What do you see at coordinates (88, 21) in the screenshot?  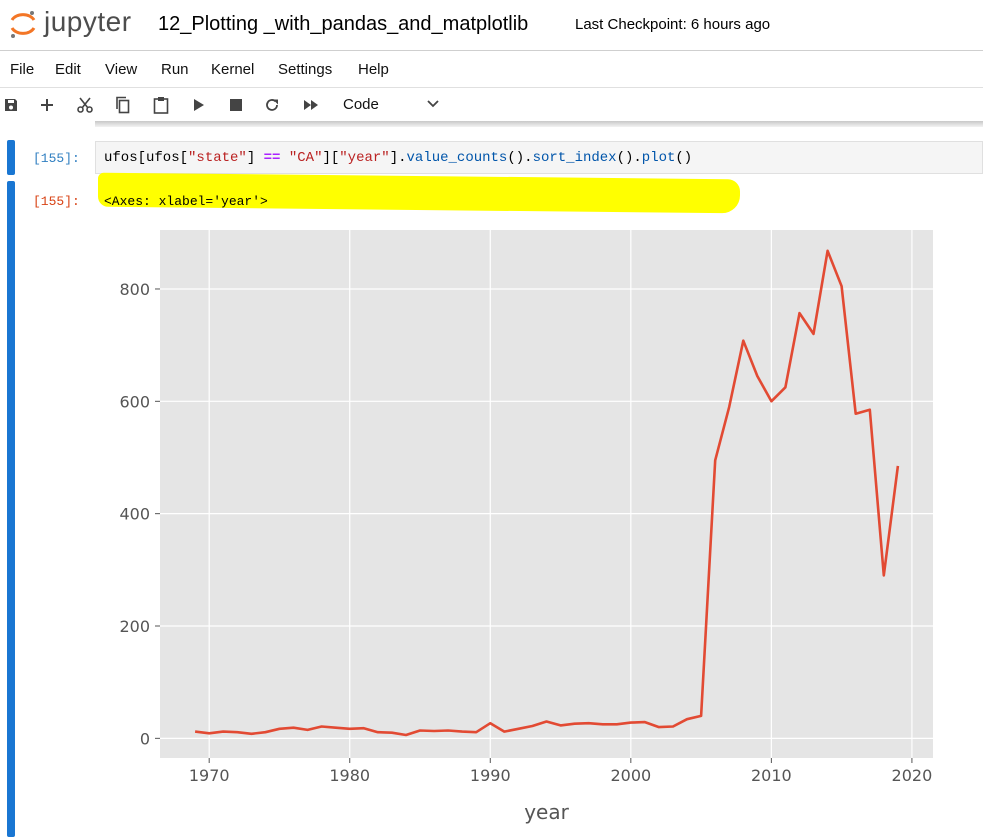 I see `logo-text: jupyter` at bounding box center [88, 21].